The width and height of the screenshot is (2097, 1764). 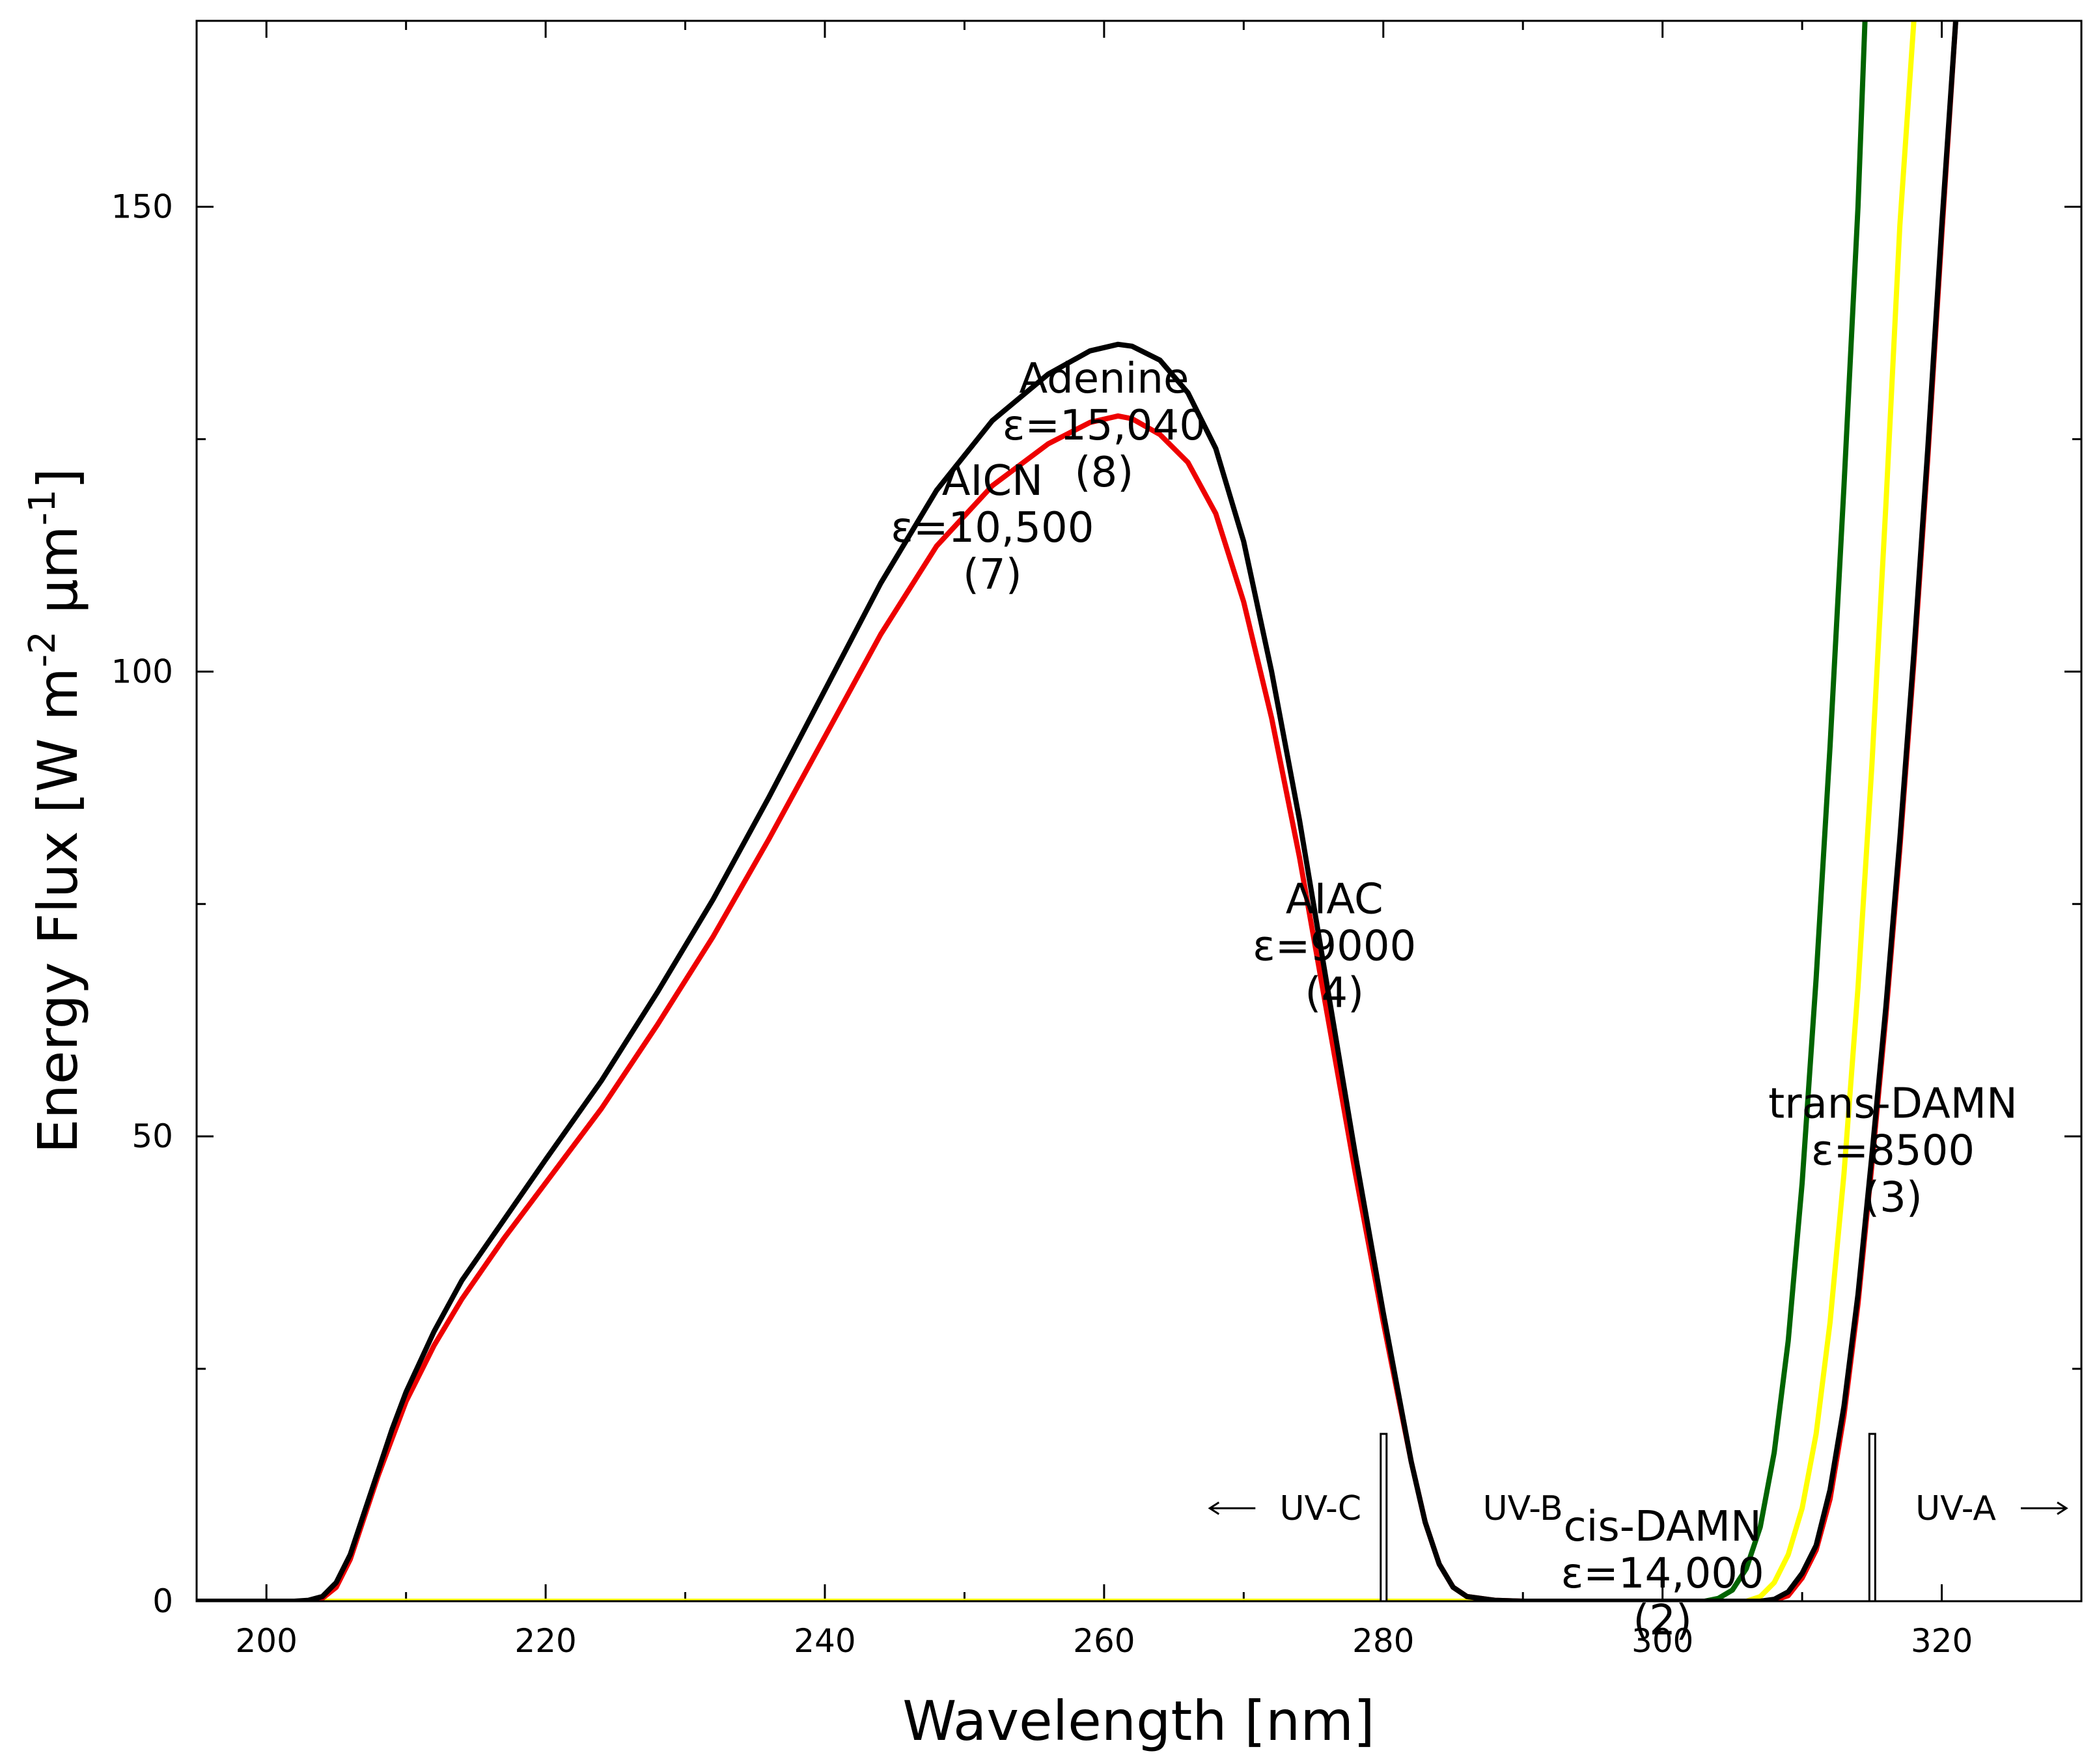 What do you see at coordinates (58, 578) in the screenshot?
I see `y-axis-label-mid: µm` at bounding box center [58, 578].